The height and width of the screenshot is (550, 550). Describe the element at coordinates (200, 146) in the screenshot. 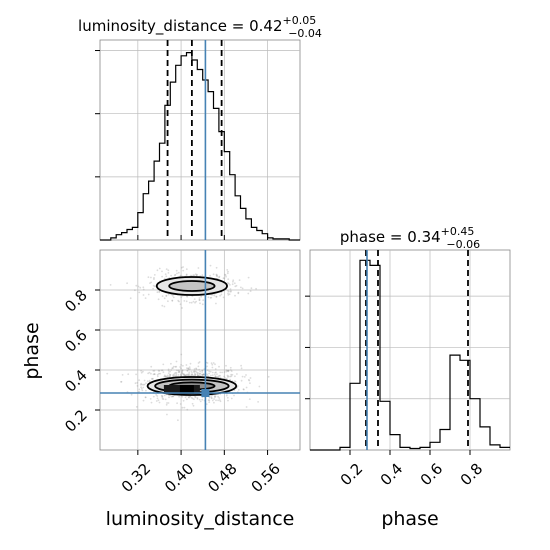

I see `lumdist-histogram-step` at that location.